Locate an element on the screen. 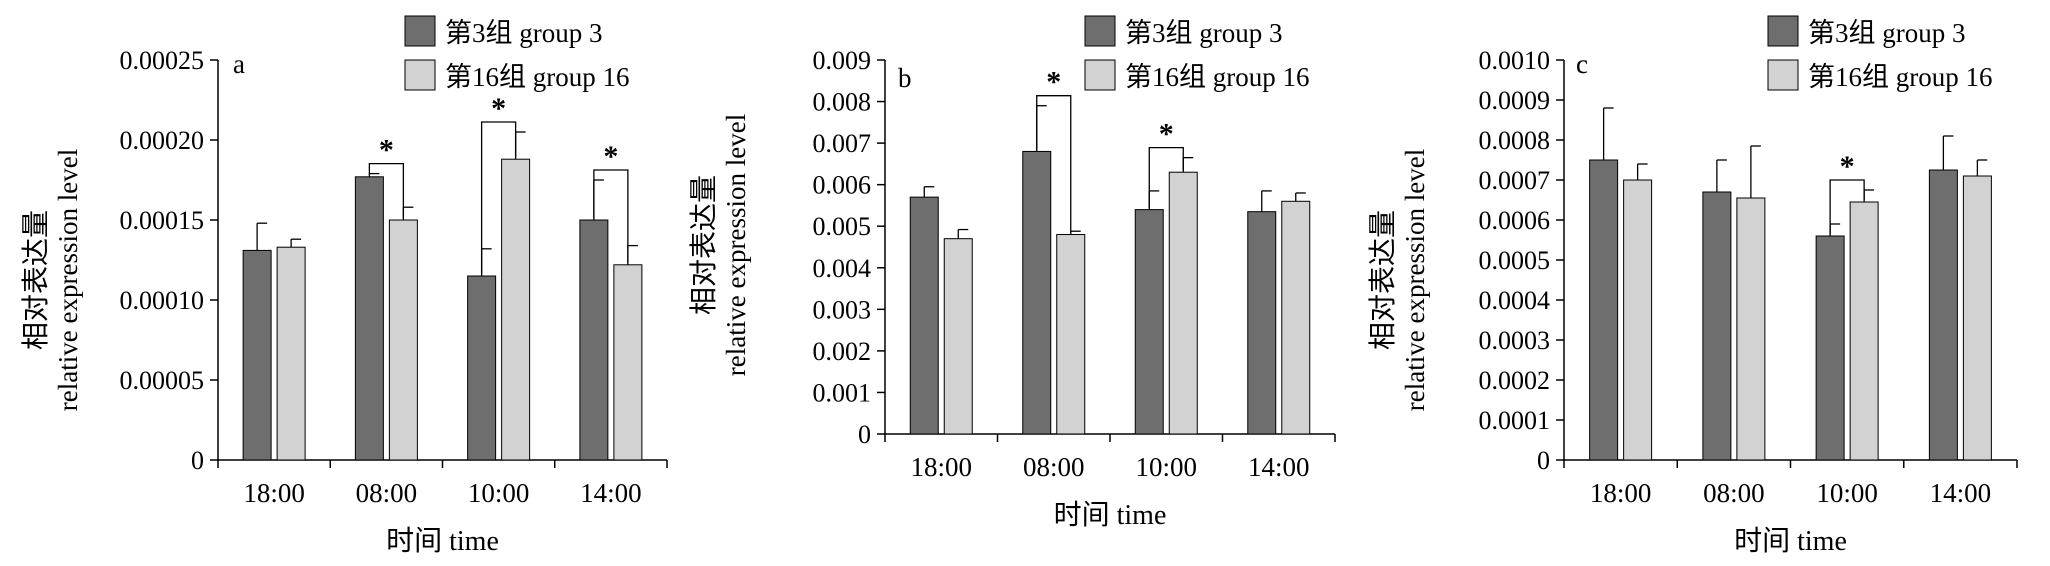 The image size is (2050, 566). panel-letter: c is located at coordinates (1582, 64).